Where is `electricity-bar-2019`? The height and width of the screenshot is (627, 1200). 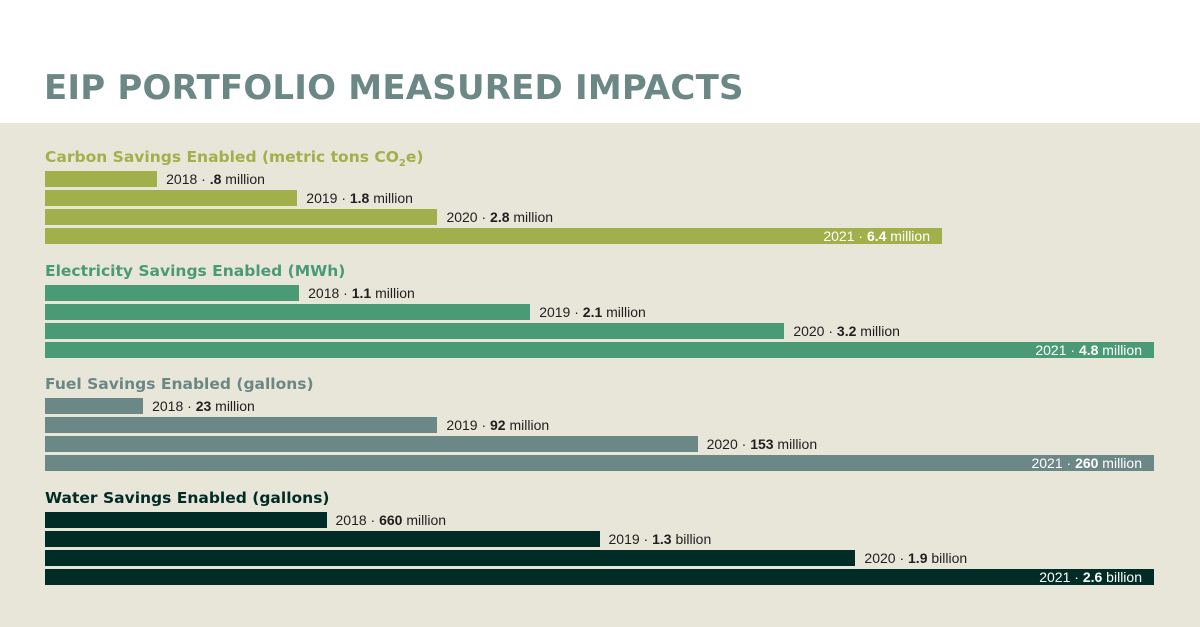 electricity-bar-2019 is located at coordinates (288, 312).